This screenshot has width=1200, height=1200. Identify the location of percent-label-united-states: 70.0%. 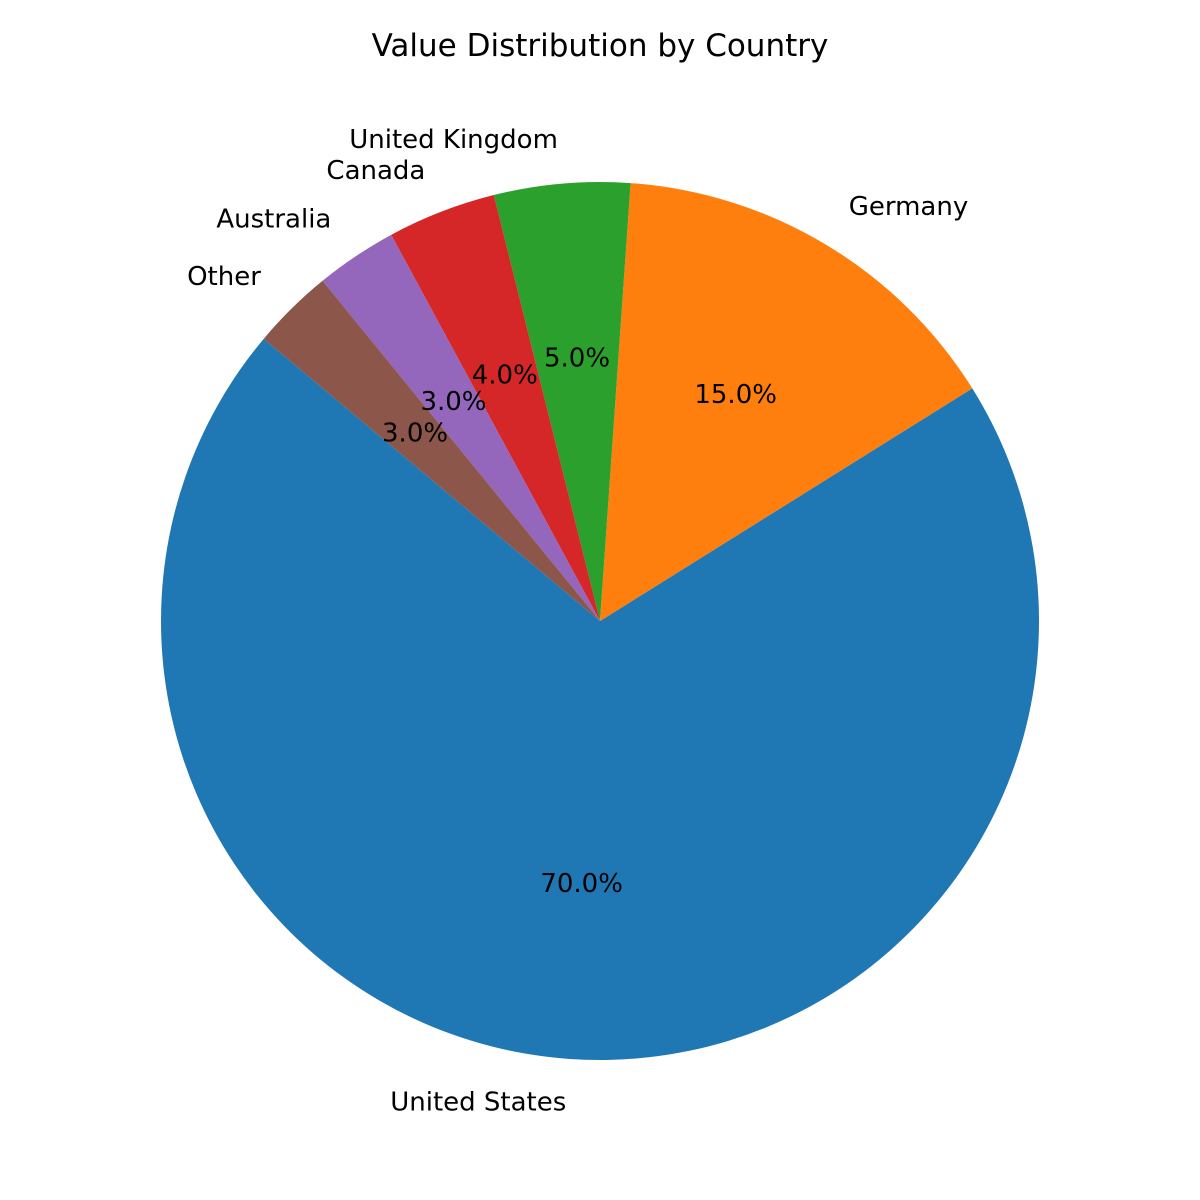
(581, 884).